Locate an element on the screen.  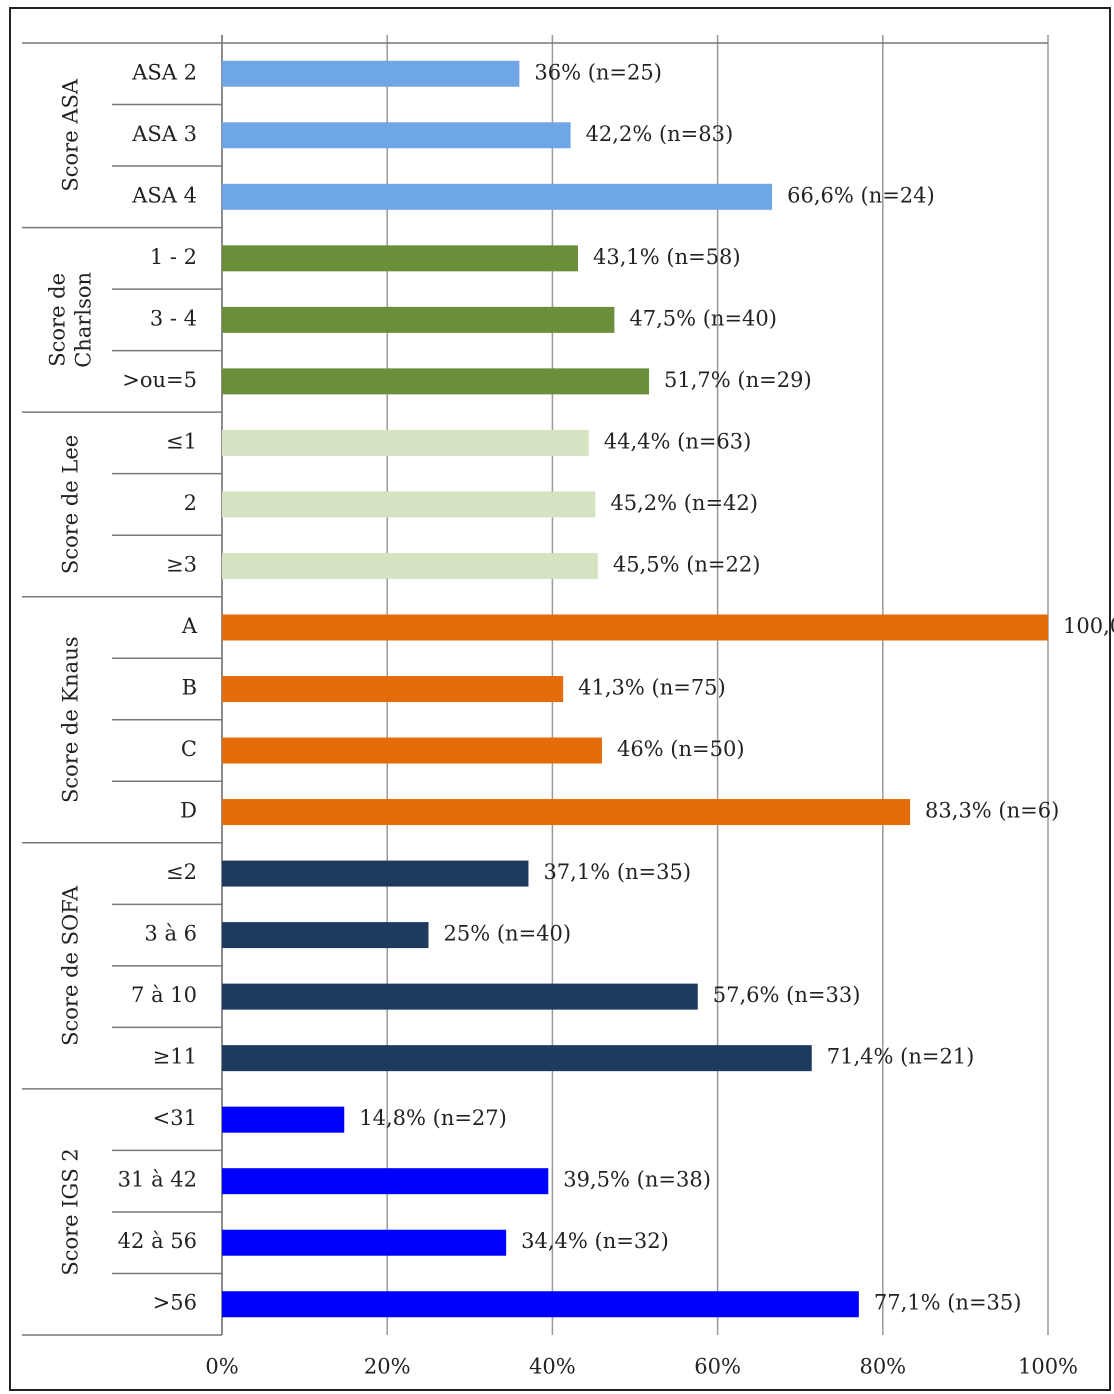
data-label: 41,3% (n=75) is located at coordinates (652, 688).